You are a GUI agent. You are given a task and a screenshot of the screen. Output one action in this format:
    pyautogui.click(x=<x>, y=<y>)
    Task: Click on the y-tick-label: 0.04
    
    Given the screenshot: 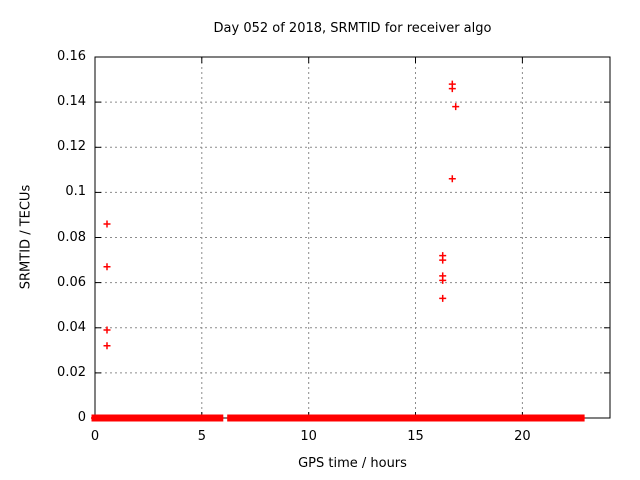 What is the action you would take?
    pyautogui.click(x=71, y=327)
    